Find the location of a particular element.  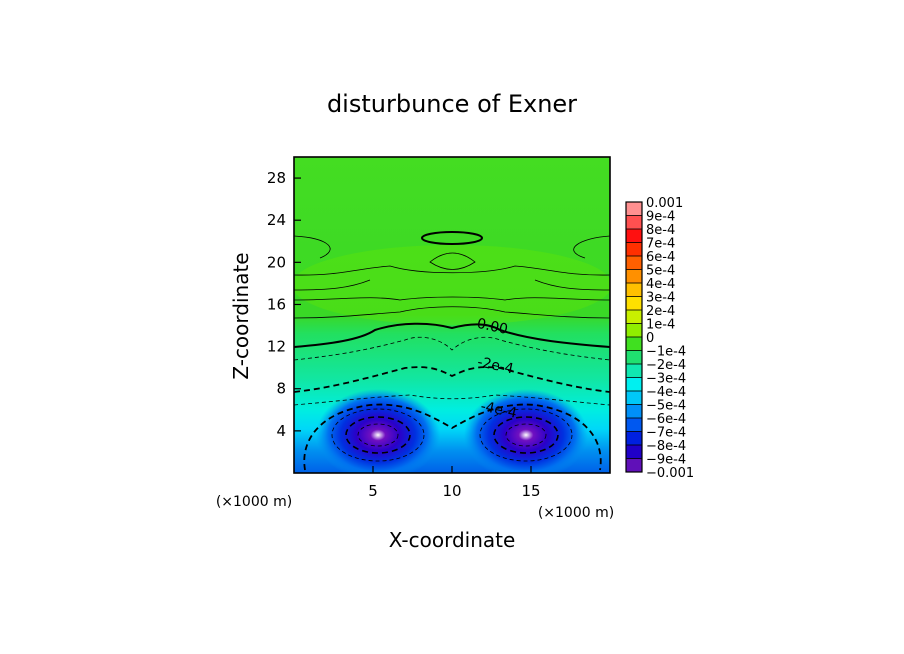

contour-zero is located at coordinates (452, 335).